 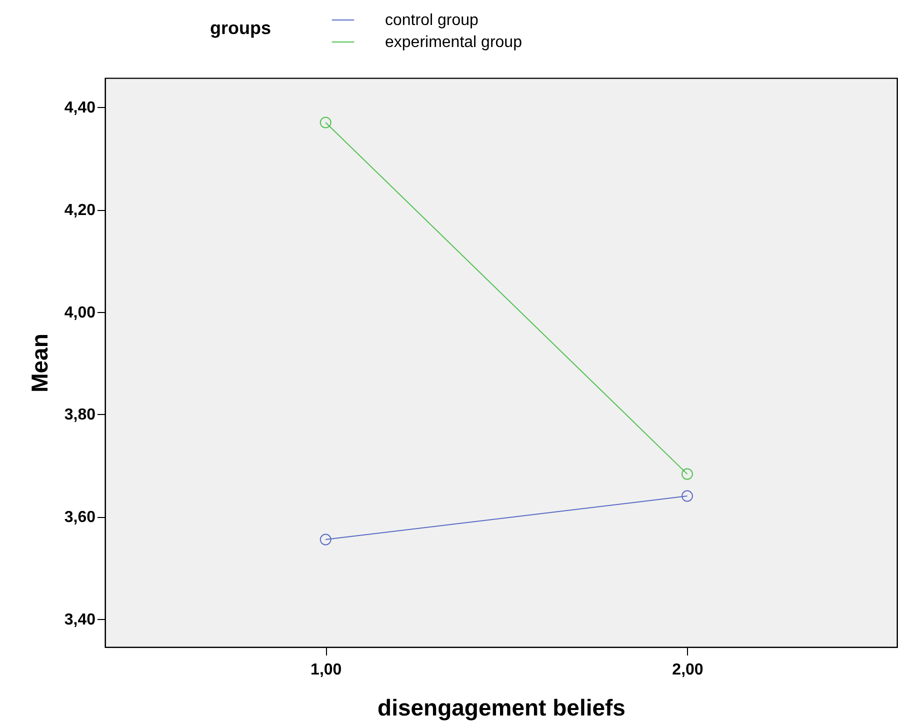 What do you see at coordinates (80, 211) in the screenshot?
I see `y-tick-label: 4,20` at bounding box center [80, 211].